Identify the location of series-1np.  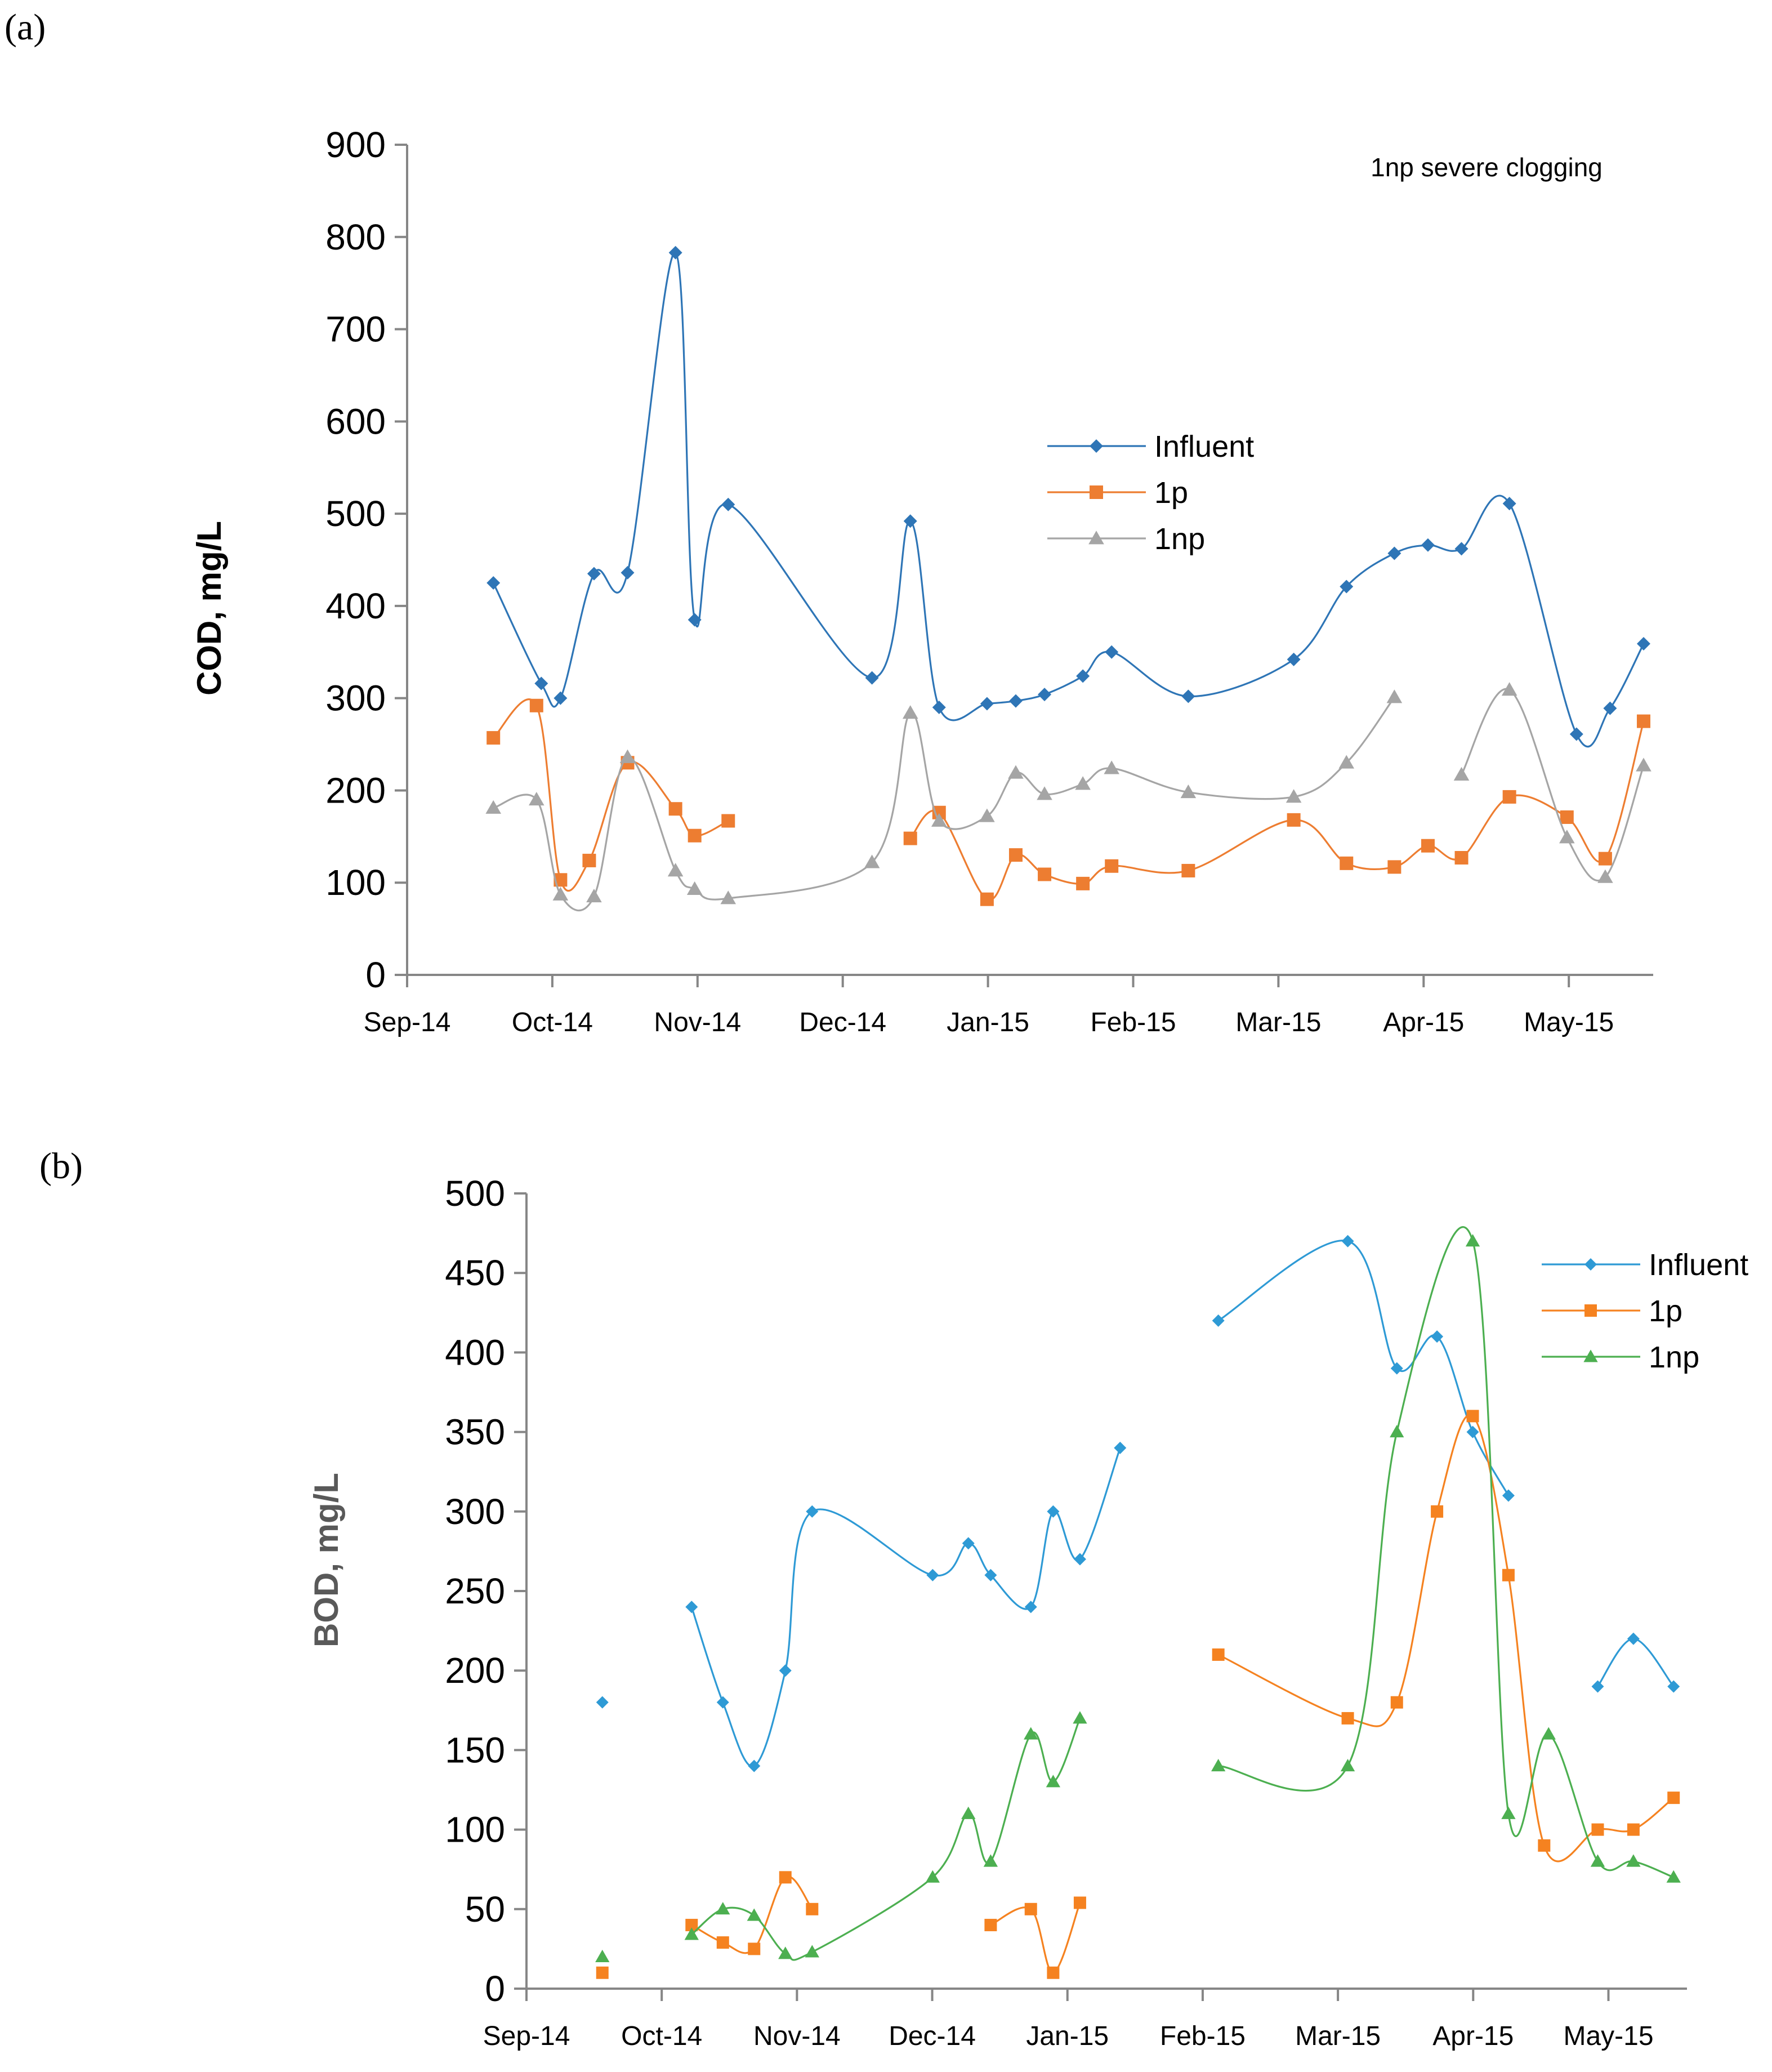
(1068, 797).